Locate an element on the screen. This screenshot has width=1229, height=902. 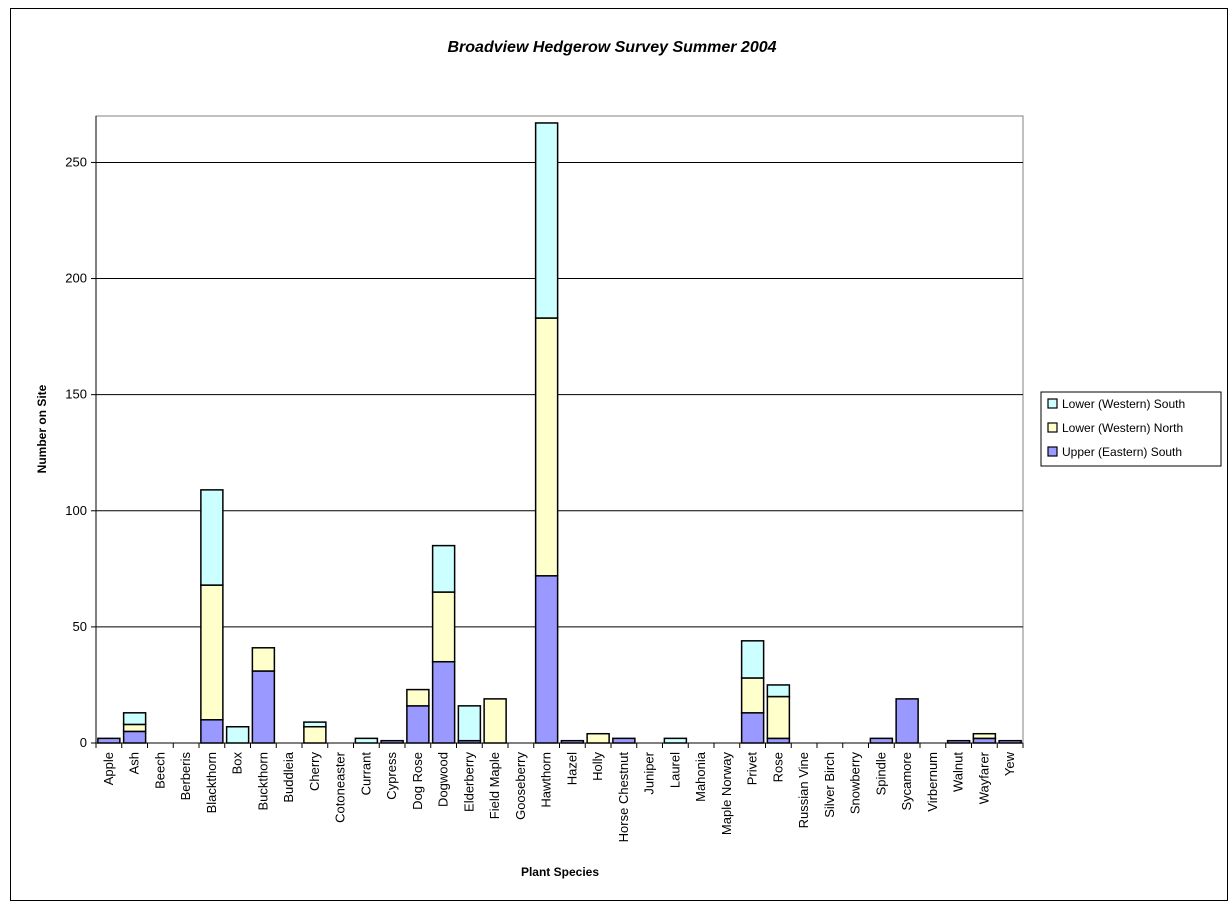
x-tick-label: Russian Vine is located at coordinates (803, 790).